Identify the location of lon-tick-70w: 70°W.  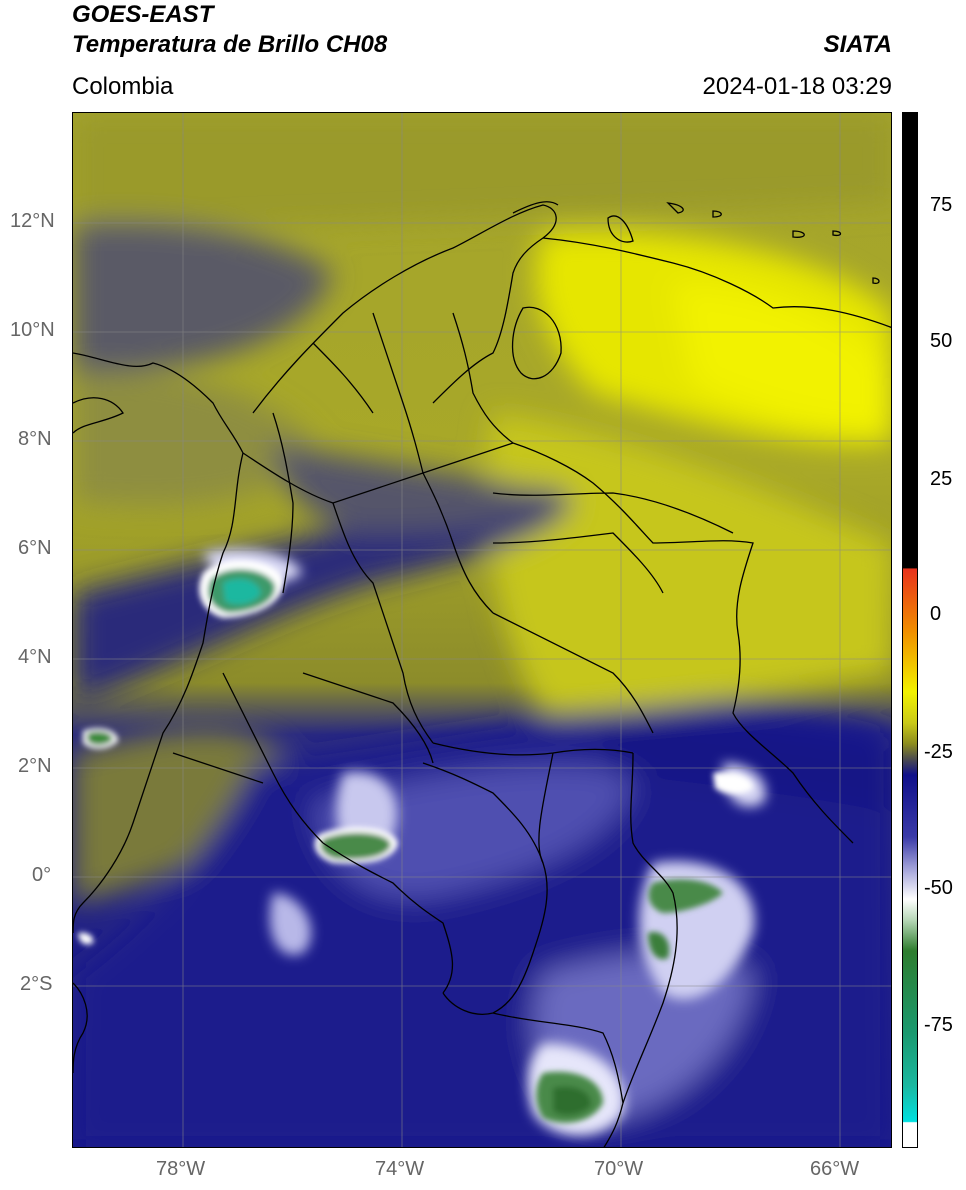
(619, 1169).